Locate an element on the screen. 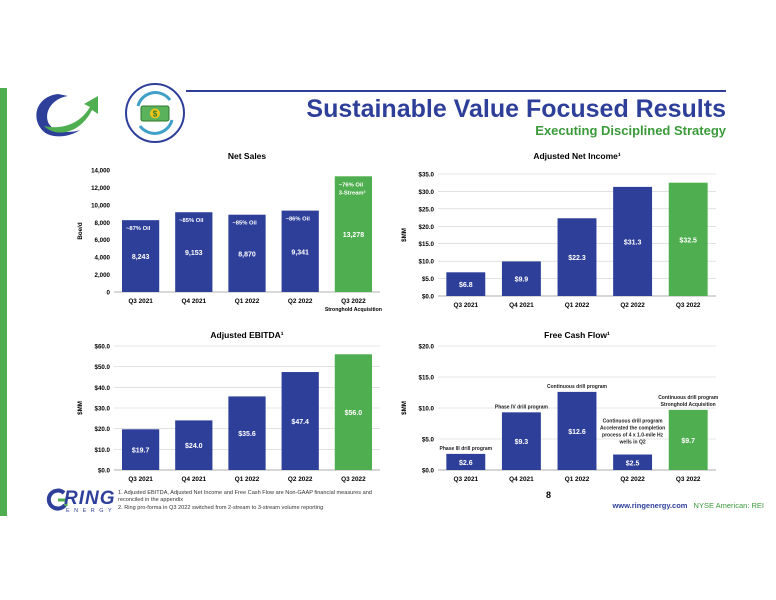 The height and width of the screenshot is (600, 776). bar-value-label: 8,243 is located at coordinates (141, 257).